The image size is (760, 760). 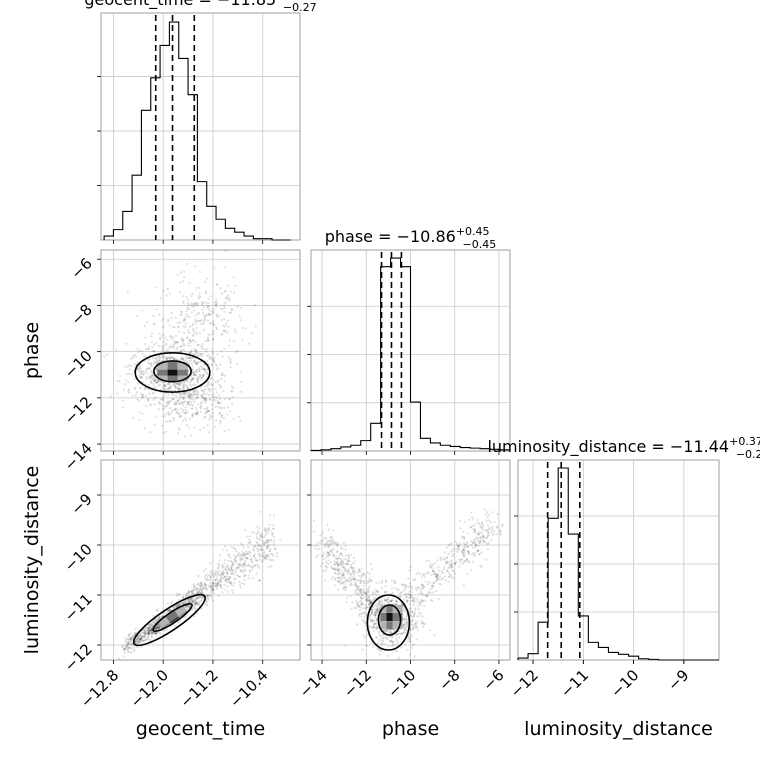 What do you see at coordinates (200, 122) in the screenshot?
I see `histogram-panel-geocent_time: geocent_time = −11.85+0.35−0.27` at bounding box center [200, 122].